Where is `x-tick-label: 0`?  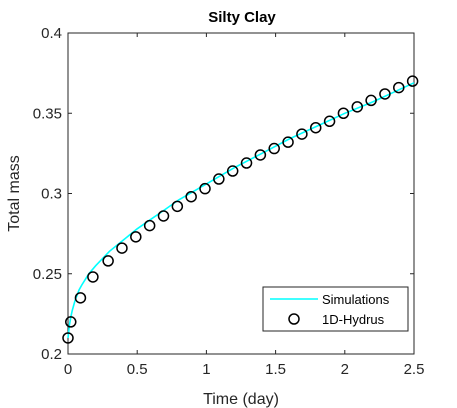 x-tick-label: 0 is located at coordinates (68, 369).